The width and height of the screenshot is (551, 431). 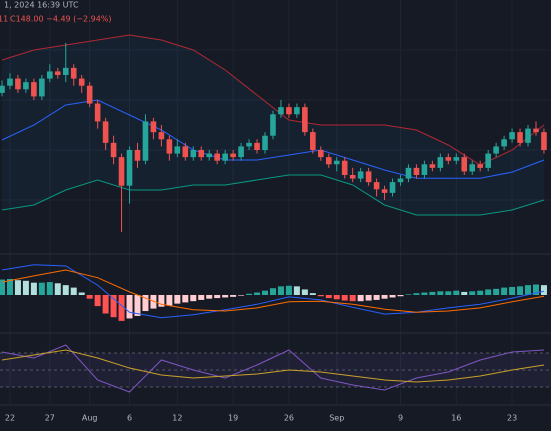 What do you see at coordinates (177, 418) in the screenshot?
I see `x-tick-label: 12` at bounding box center [177, 418].